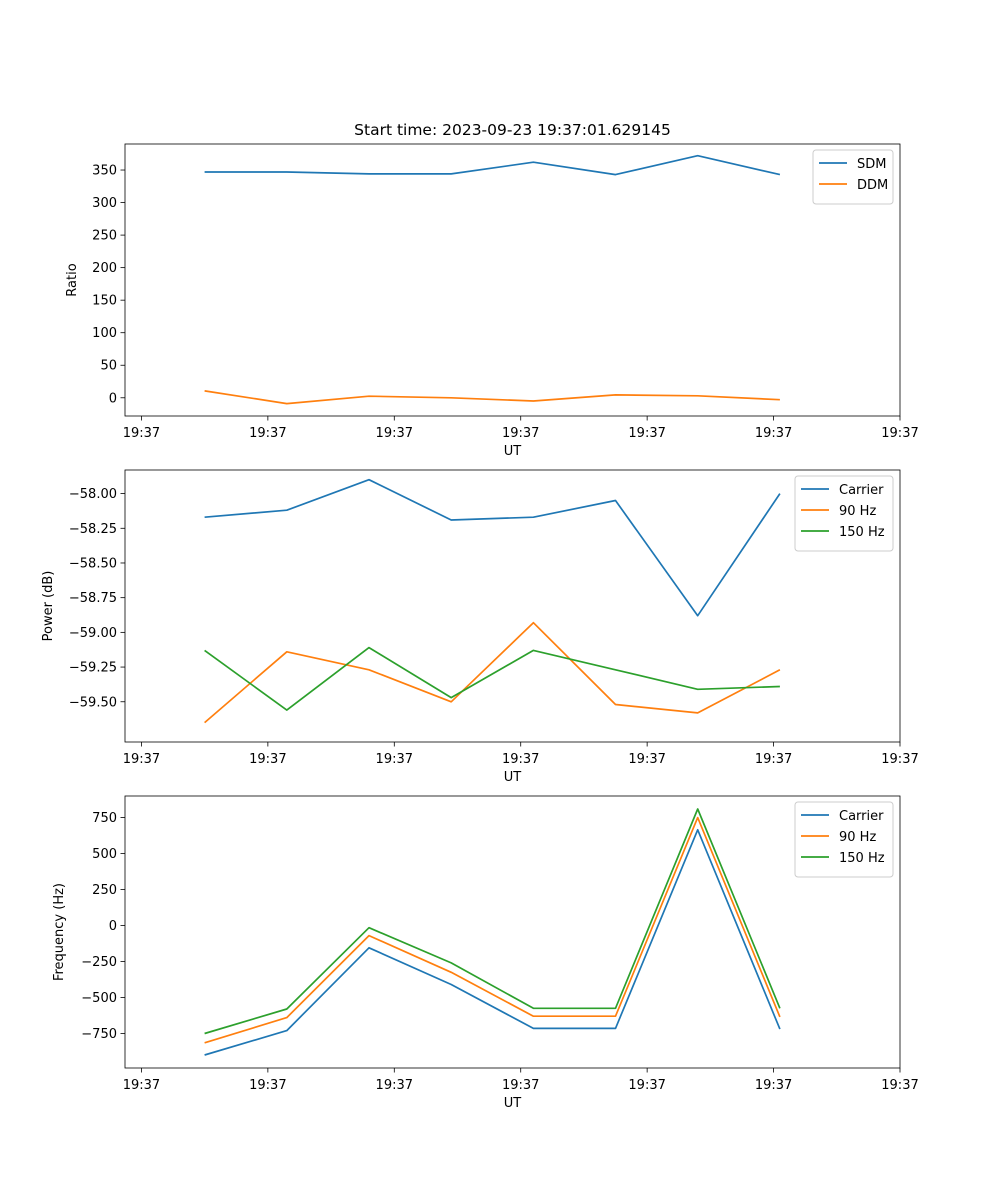  What do you see at coordinates (104, 818) in the screenshot?
I see `y-tick-label: 750` at bounding box center [104, 818].